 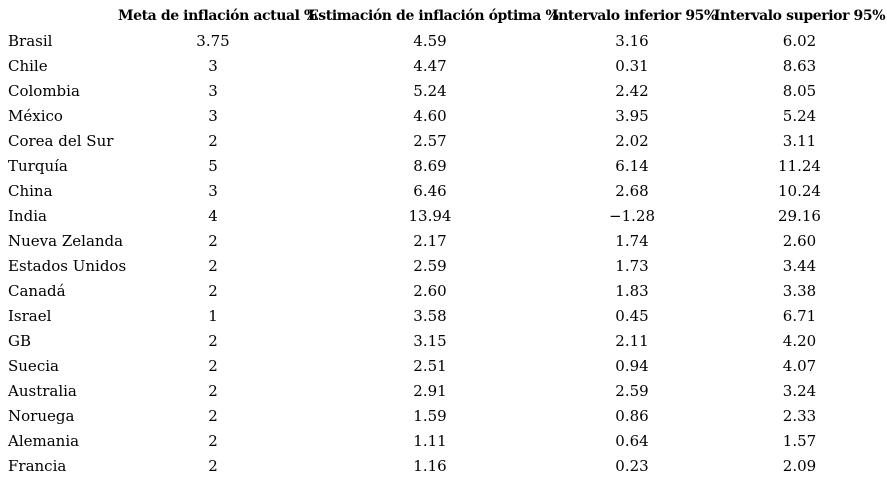 What do you see at coordinates (430, 440) in the screenshot?
I see `optimal-estimate-cell: 1.11` at bounding box center [430, 440].